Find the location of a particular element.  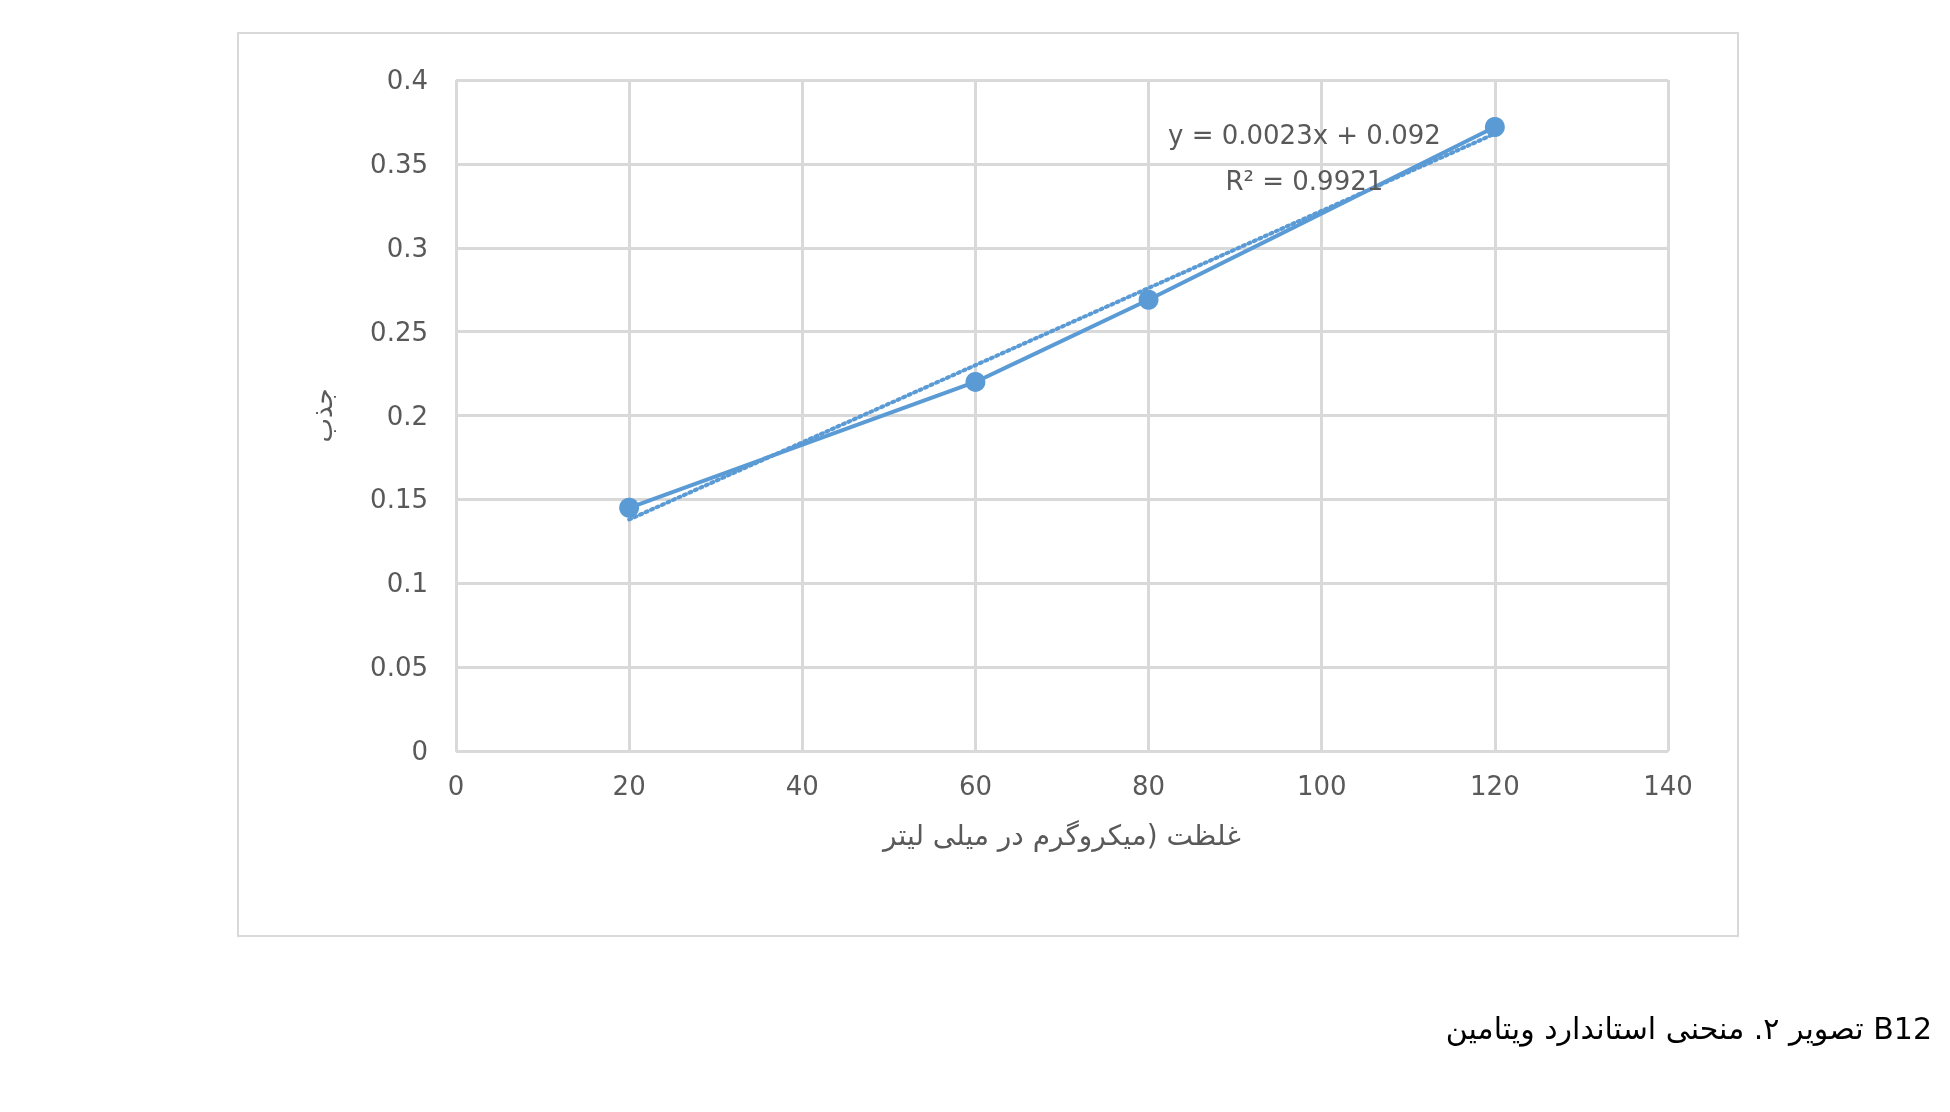

y-tick-label: 0.15 is located at coordinates (399, 499).